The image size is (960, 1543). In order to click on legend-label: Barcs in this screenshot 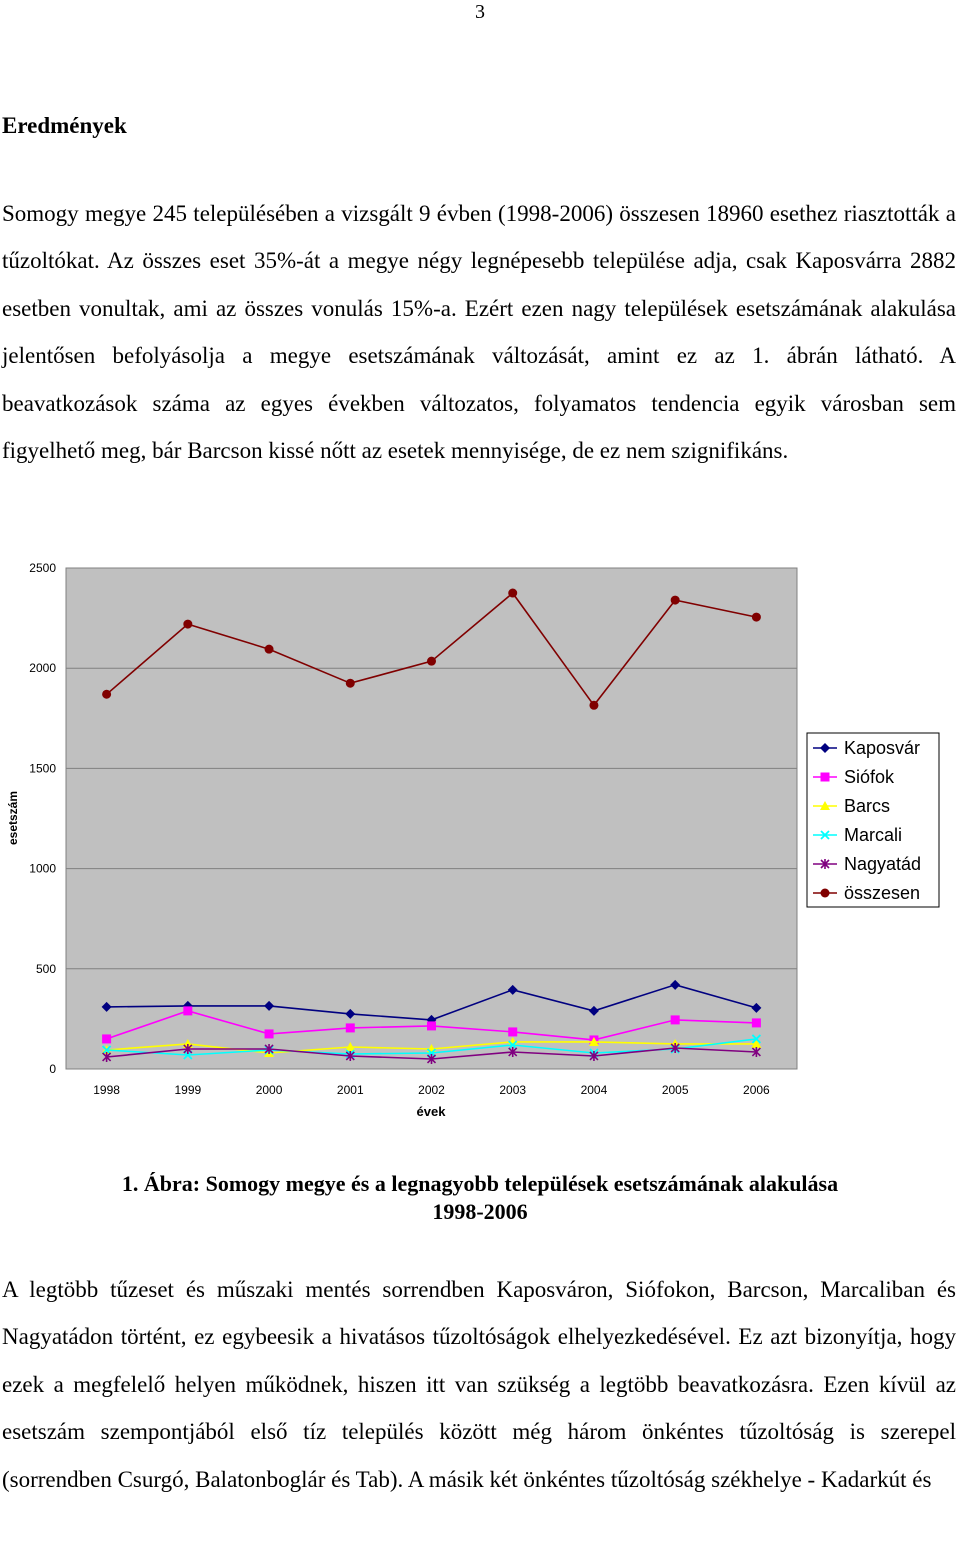, I will do `click(867, 806)`.